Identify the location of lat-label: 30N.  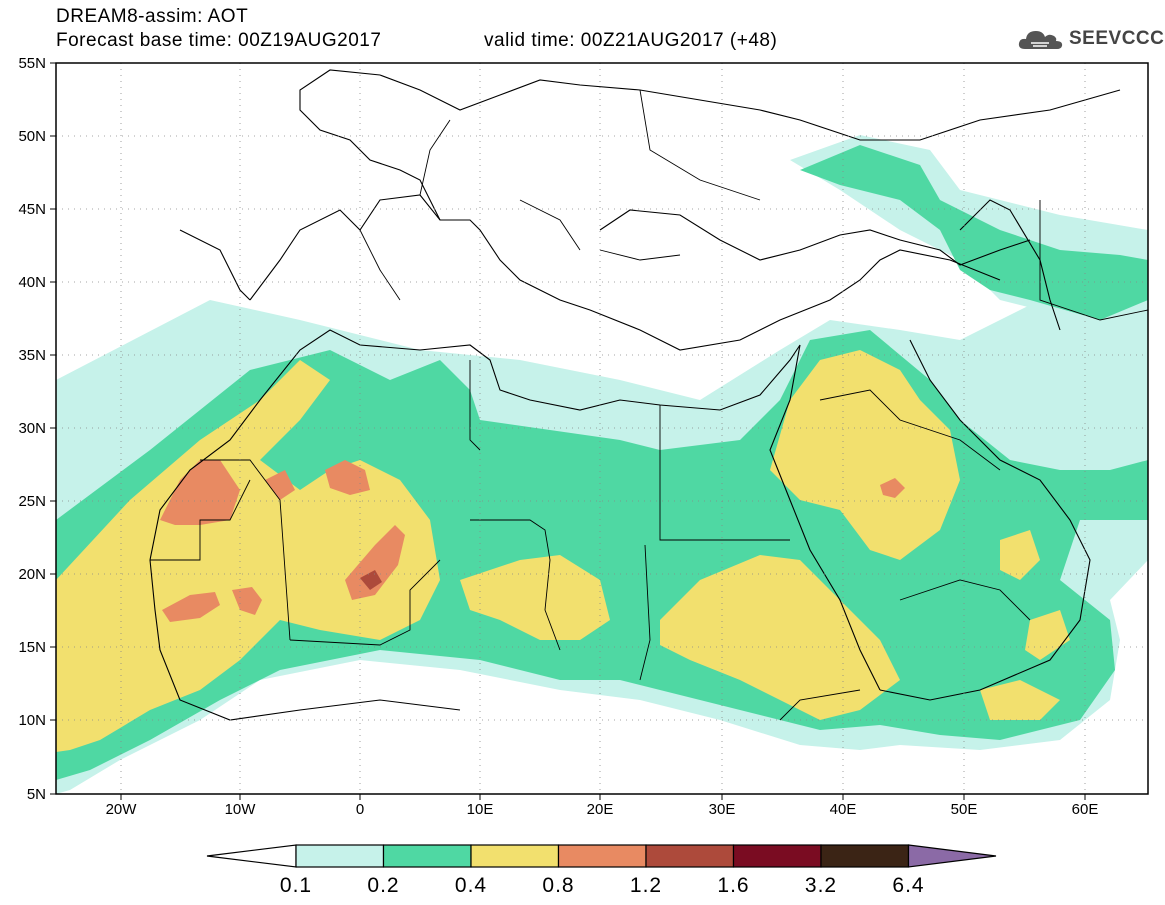
(32, 428).